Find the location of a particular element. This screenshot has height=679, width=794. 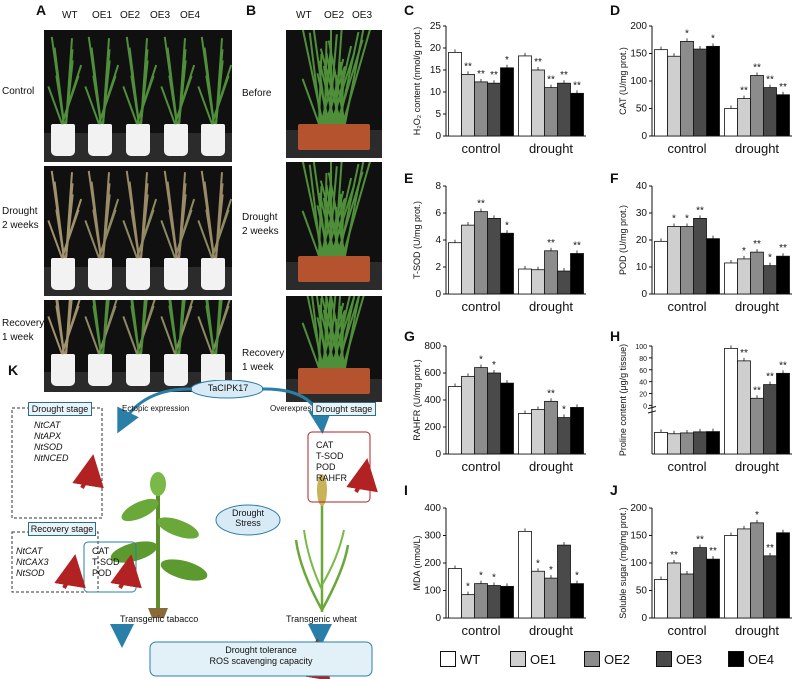

recovery-stage-title: Recovery stage is located at coordinates (62, 529).